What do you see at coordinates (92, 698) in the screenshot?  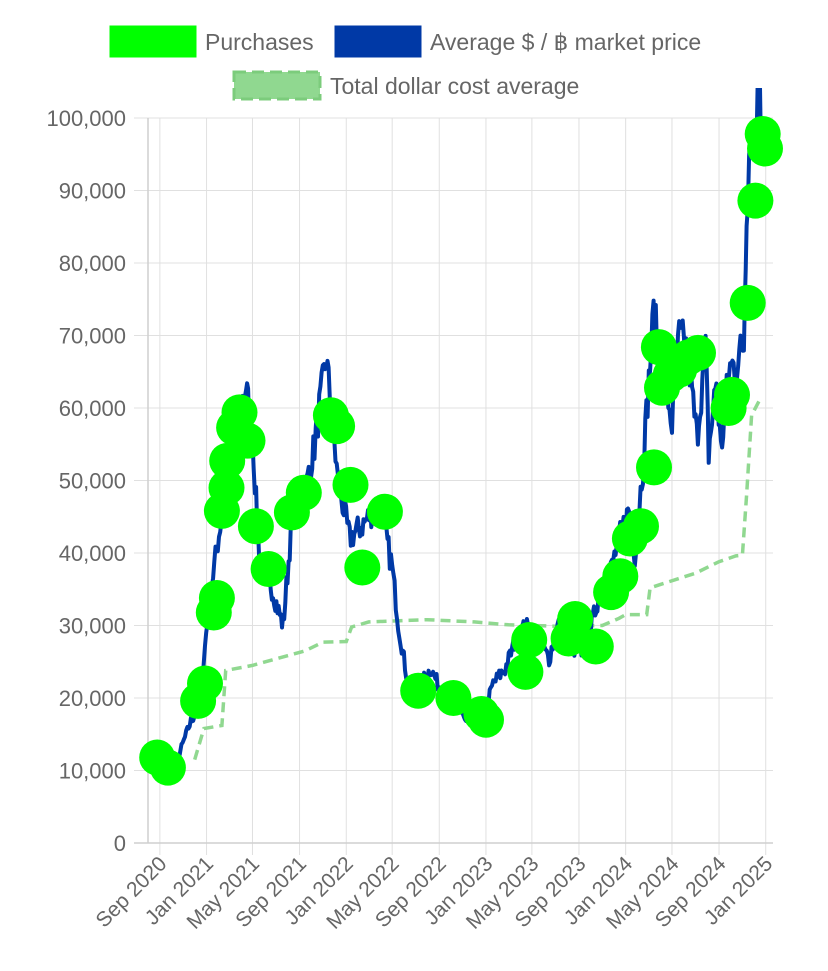 I see `y-tick-label: 20,000` at bounding box center [92, 698].